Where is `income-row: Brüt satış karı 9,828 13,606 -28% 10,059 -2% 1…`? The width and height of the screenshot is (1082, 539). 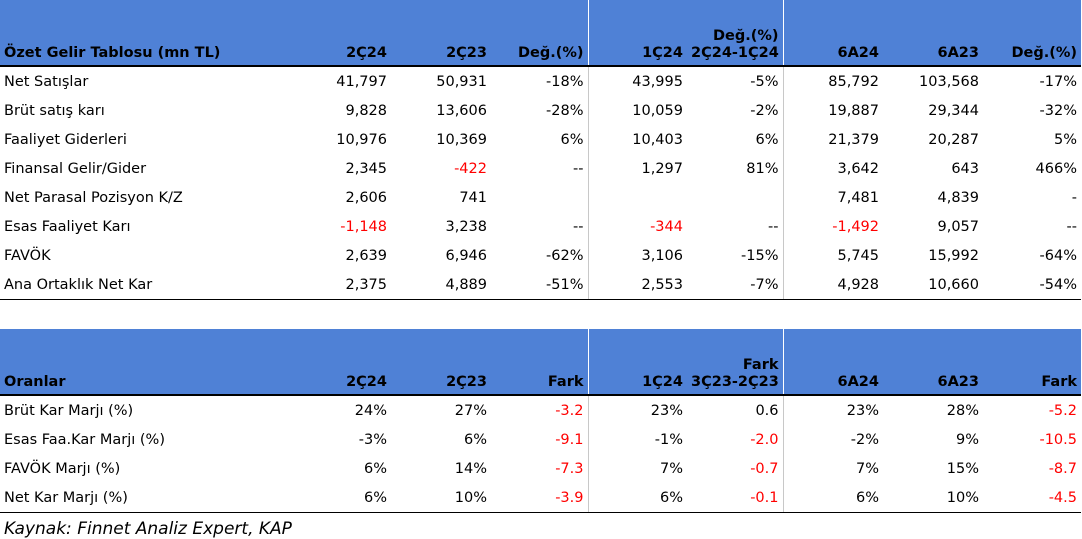
income-row: Brüt satış karı 9,828 13,606 -28% 10,059 -2% 1… is located at coordinates (540, 110).